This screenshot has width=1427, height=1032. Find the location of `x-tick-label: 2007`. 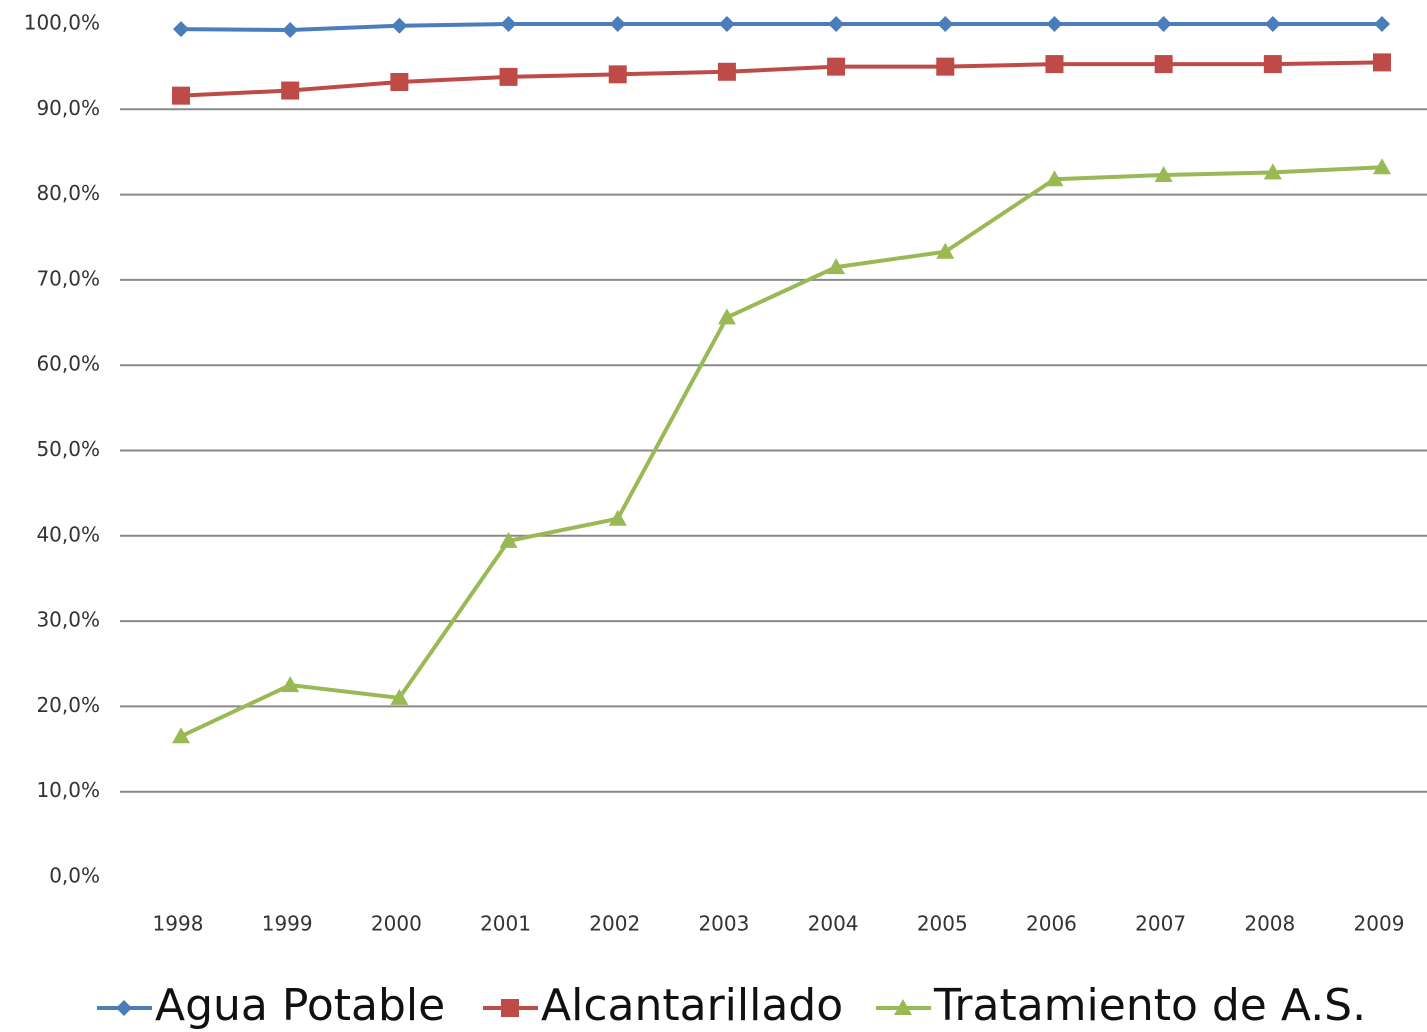

x-tick-label: 2007 is located at coordinates (1160, 924).